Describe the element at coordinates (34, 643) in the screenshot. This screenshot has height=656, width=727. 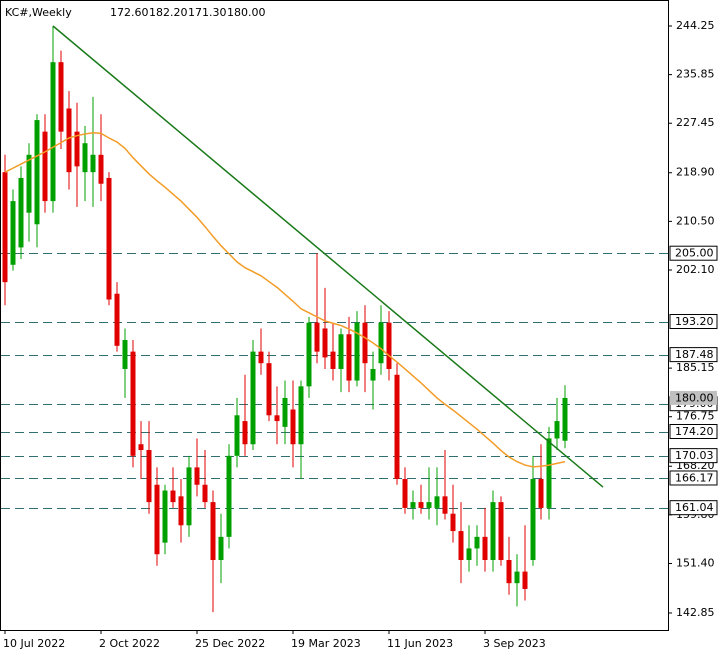
I see `x-tick-label: 10 Jul 2022` at that location.